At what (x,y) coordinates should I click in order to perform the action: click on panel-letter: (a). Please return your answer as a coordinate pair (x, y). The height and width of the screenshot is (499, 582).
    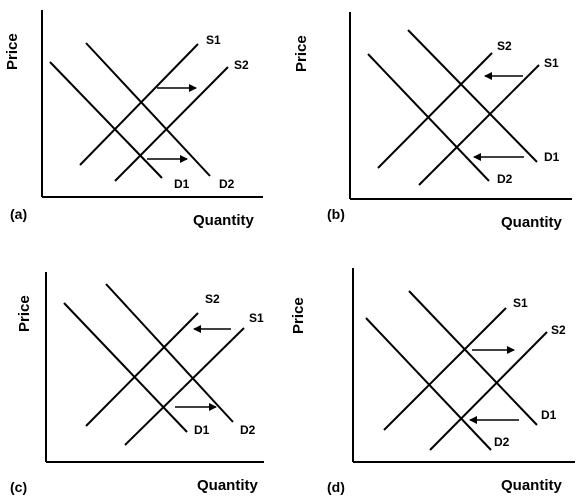
    Looking at the image, I should click on (18, 214).